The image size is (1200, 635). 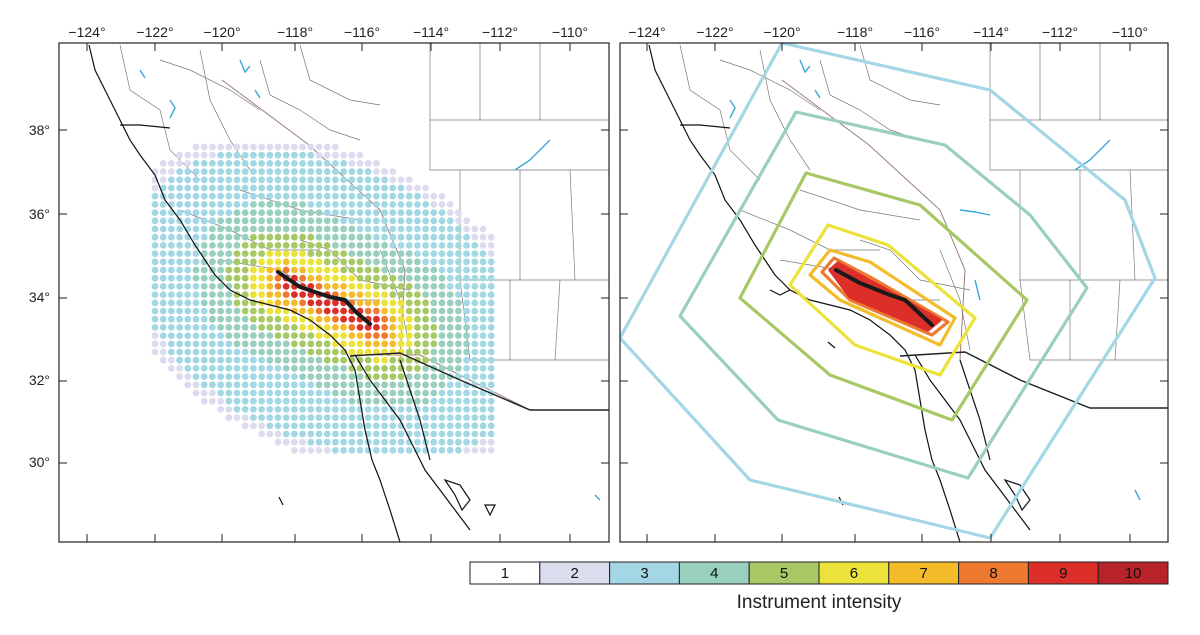 What do you see at coordinates (1060, 32) in the screenshot?
I see `right-lon-label: −112°` at bounding box center [1060, 32].